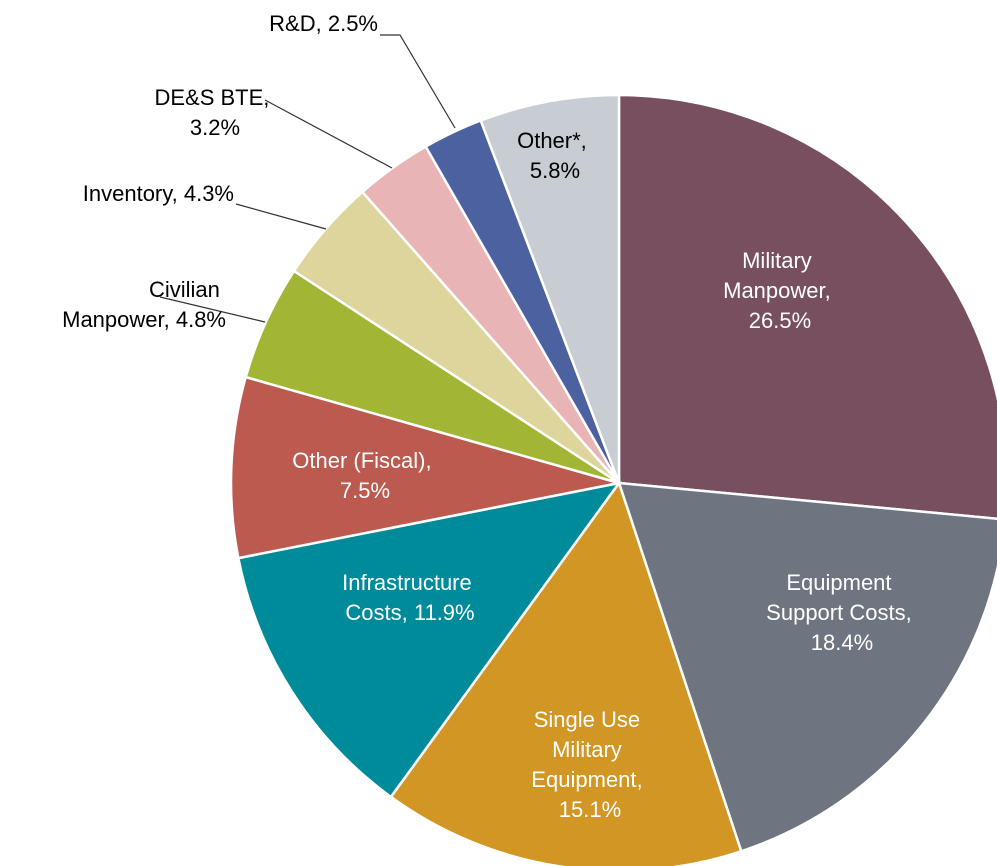 The width and height of the screenshot is (997, 866). Describe the element at coordinates (364, 460) in the screenshot. I see `label-line: Other (Fiscal),` at that location.